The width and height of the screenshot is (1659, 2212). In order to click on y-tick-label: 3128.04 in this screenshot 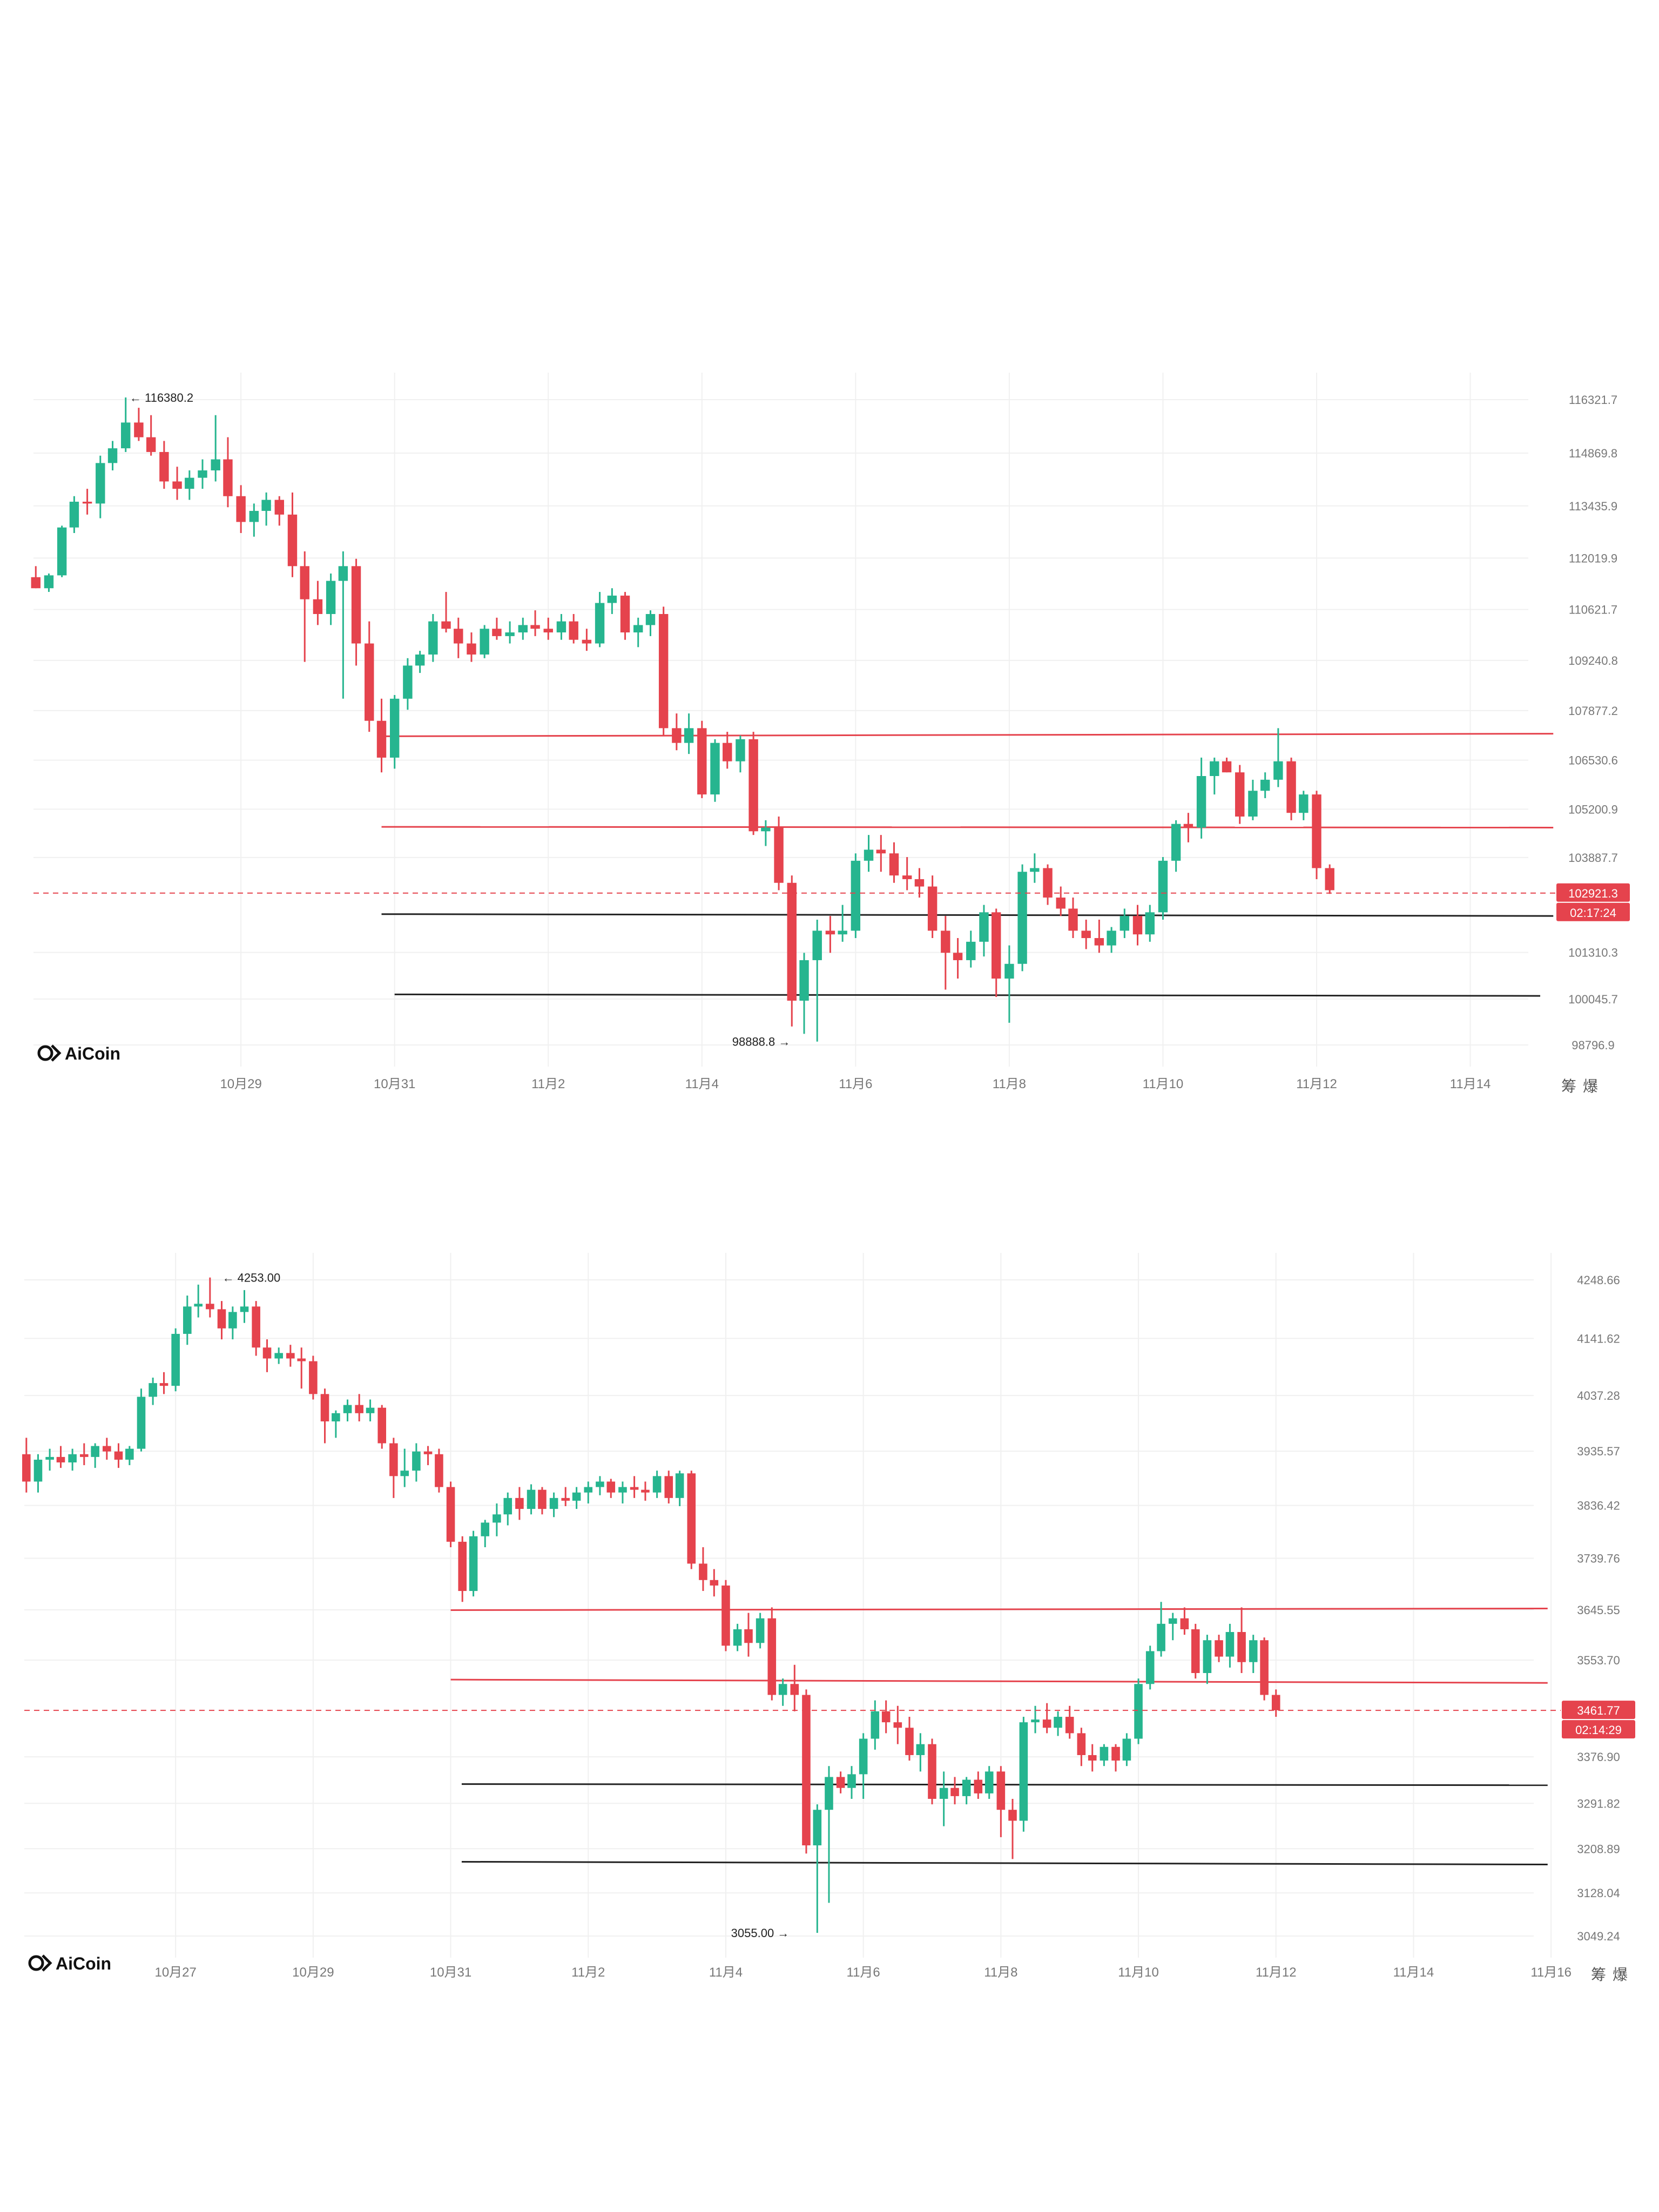, I will do `click(1598, 1893)`.